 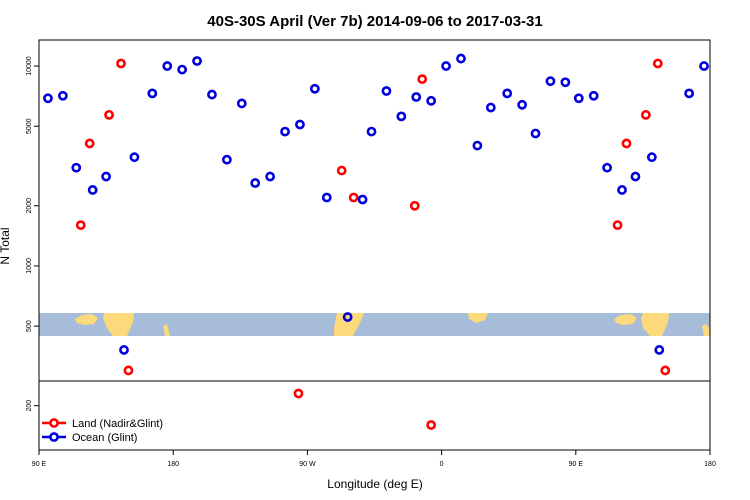 What do you see at coordinates (29, 206) in the screenshot?
I see `y-tick-label: 2000` at bounding box center [29, 206].